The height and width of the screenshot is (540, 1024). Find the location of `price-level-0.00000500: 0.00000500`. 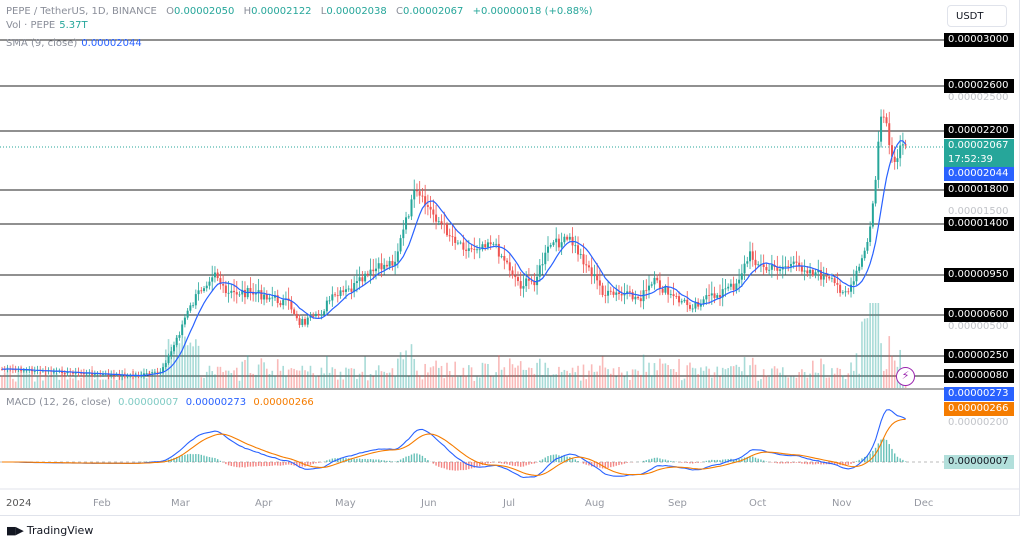

price-level-0.00000500: 0.00000500 is located at coordinates (978, 326).